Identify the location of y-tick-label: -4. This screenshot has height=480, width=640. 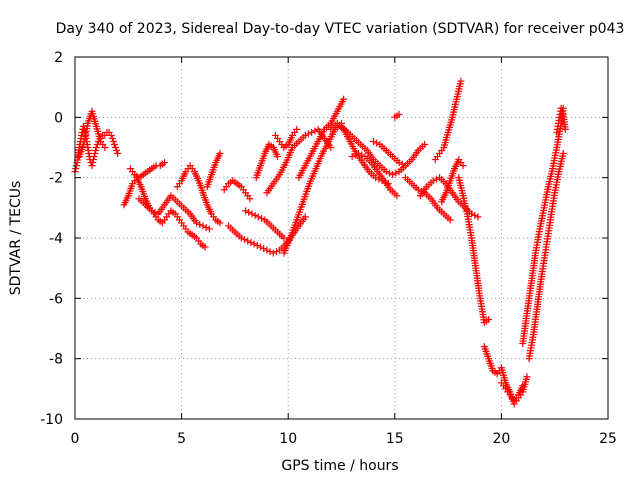
(56, 239).